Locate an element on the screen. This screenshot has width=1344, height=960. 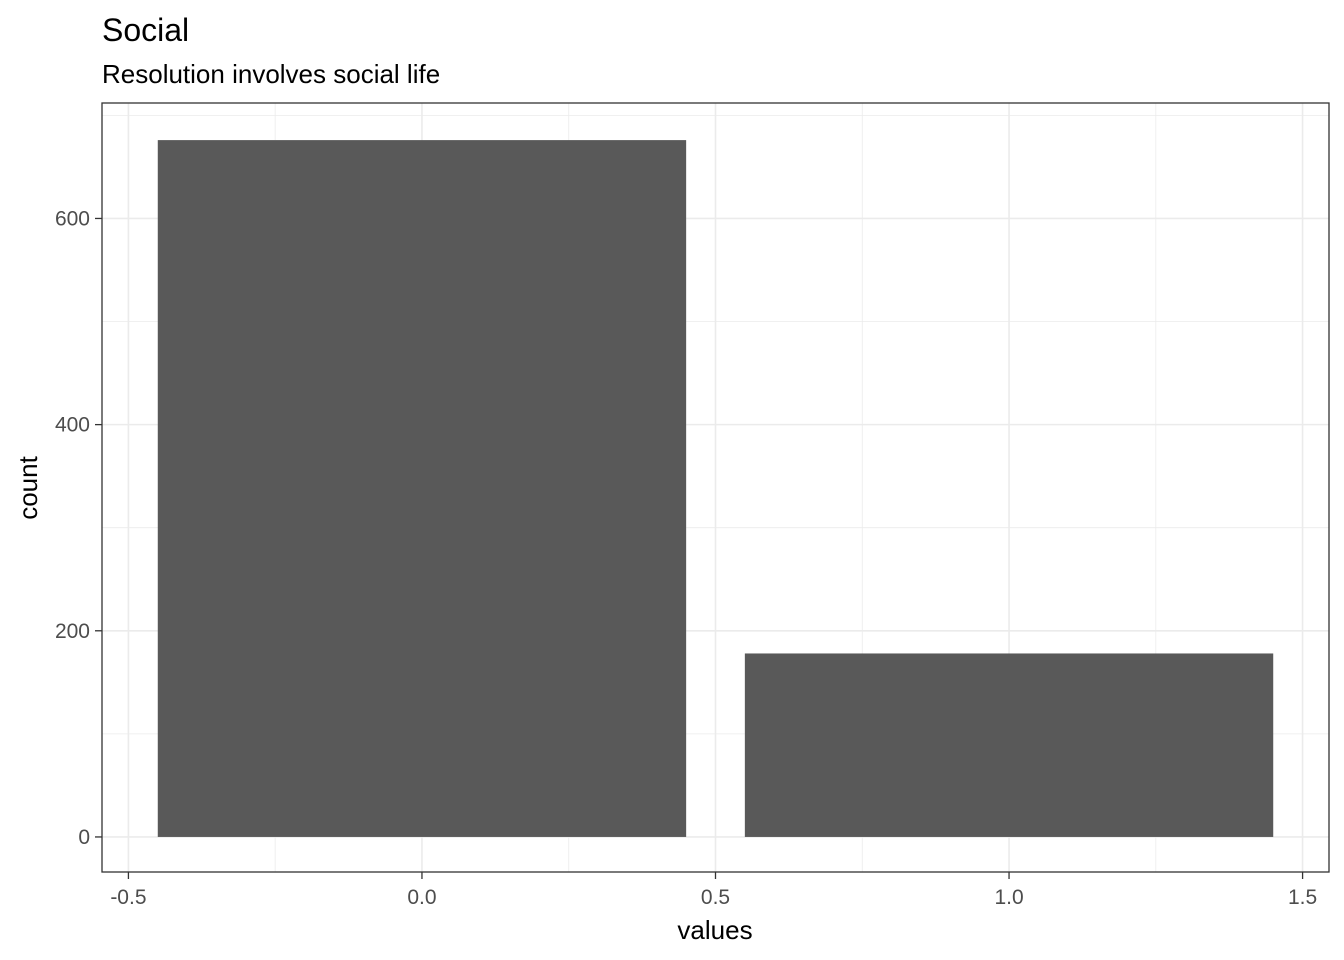
x-axis-ticks: -0.5 0.0 0.5 1.0 1.5 is located at coordinates (713, 890).